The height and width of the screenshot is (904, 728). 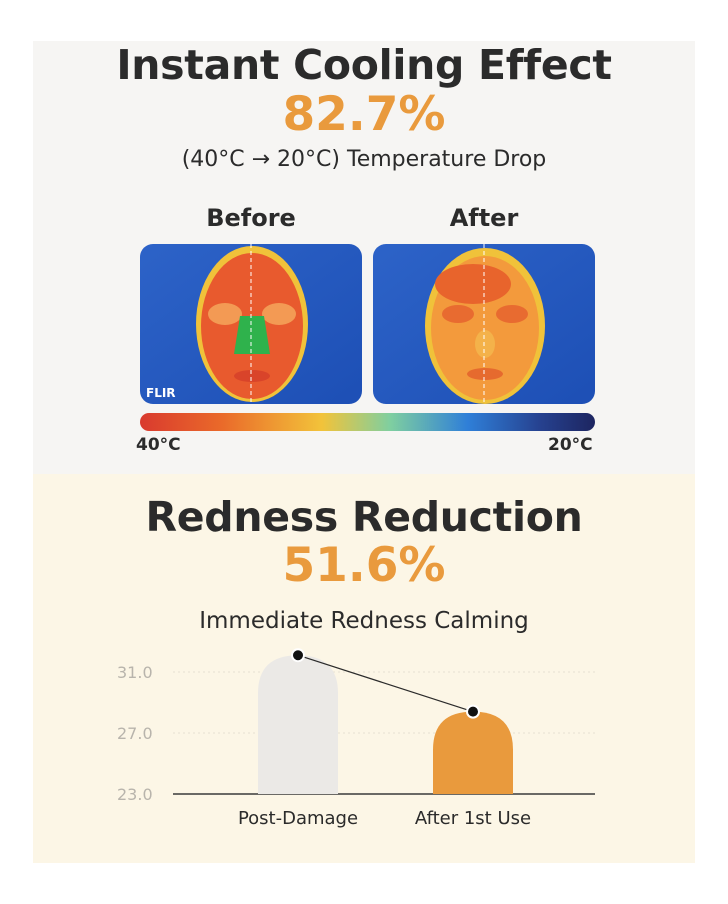 I want to click on redness-bar-chart: 23.0 27.0 31.0 Post-Damage After 1st Use, so click(x=356, y=738).